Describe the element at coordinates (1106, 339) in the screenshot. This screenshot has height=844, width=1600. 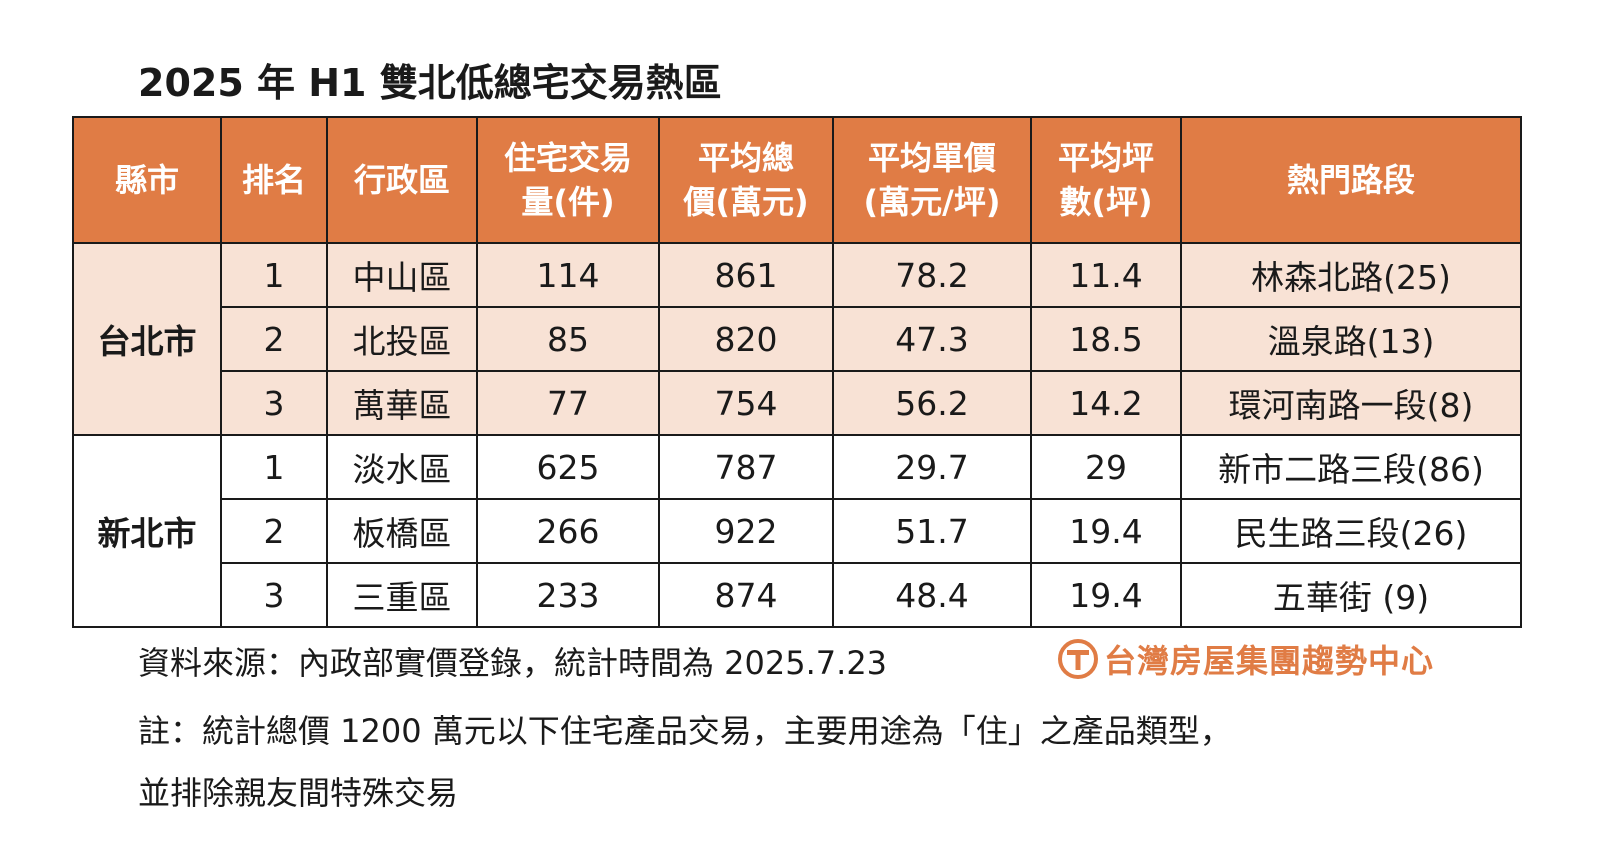
I see `avg-size-cell: 18.5` at that location.